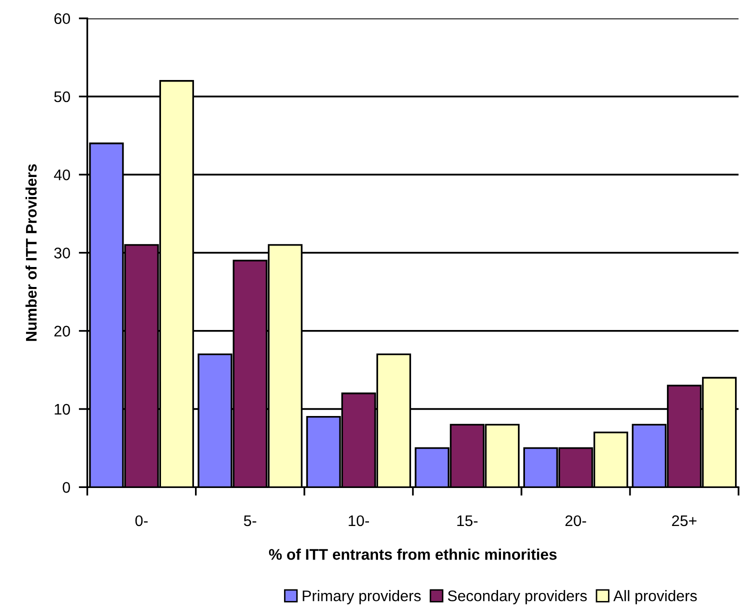  I want to click on x-tick-label: 15-, so click(467, 520).